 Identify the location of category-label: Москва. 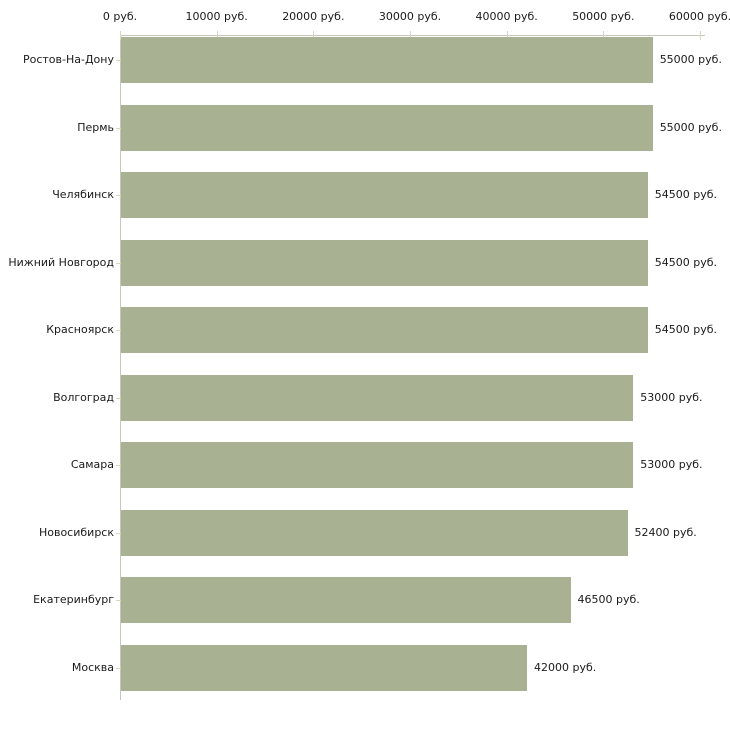
(92, 667).